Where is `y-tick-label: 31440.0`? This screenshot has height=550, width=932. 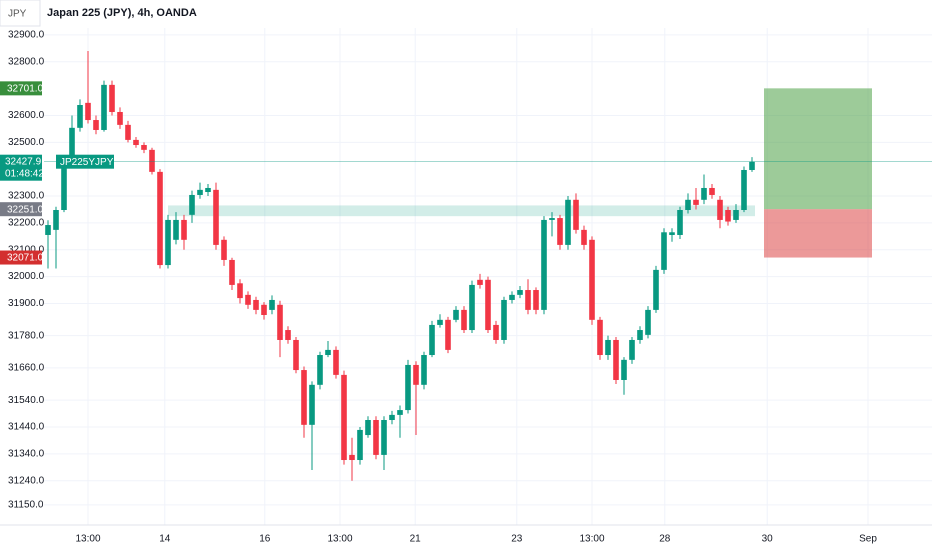 y-tick-label: 31440.0 is located at coordinates (26, 427).